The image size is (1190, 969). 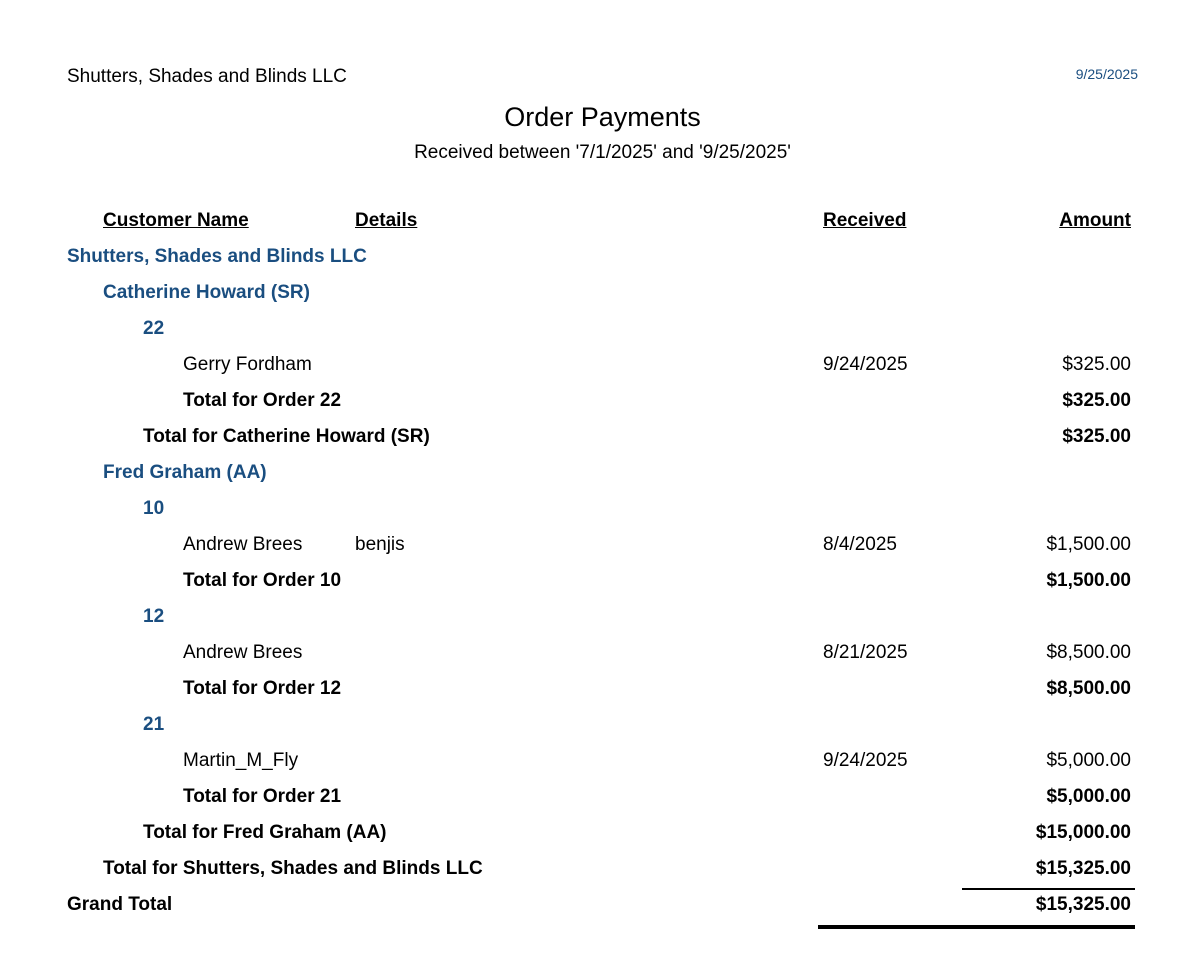 I want to click on order-total-amount: $1,500.00, so click(x=1088, y=580).